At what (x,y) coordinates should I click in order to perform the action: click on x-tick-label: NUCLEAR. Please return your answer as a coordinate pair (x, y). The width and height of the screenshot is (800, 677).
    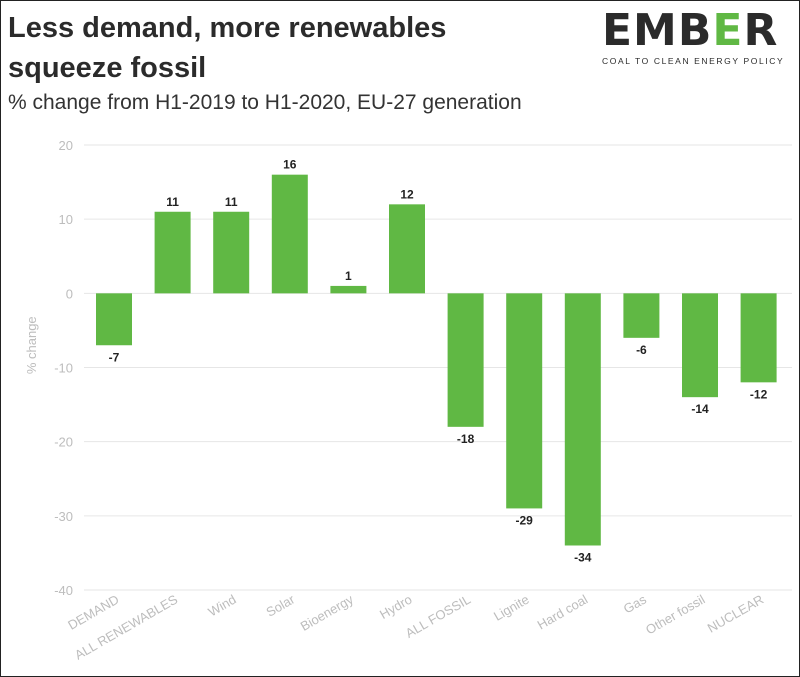
    Looking at the image, I should click on (735, 614).